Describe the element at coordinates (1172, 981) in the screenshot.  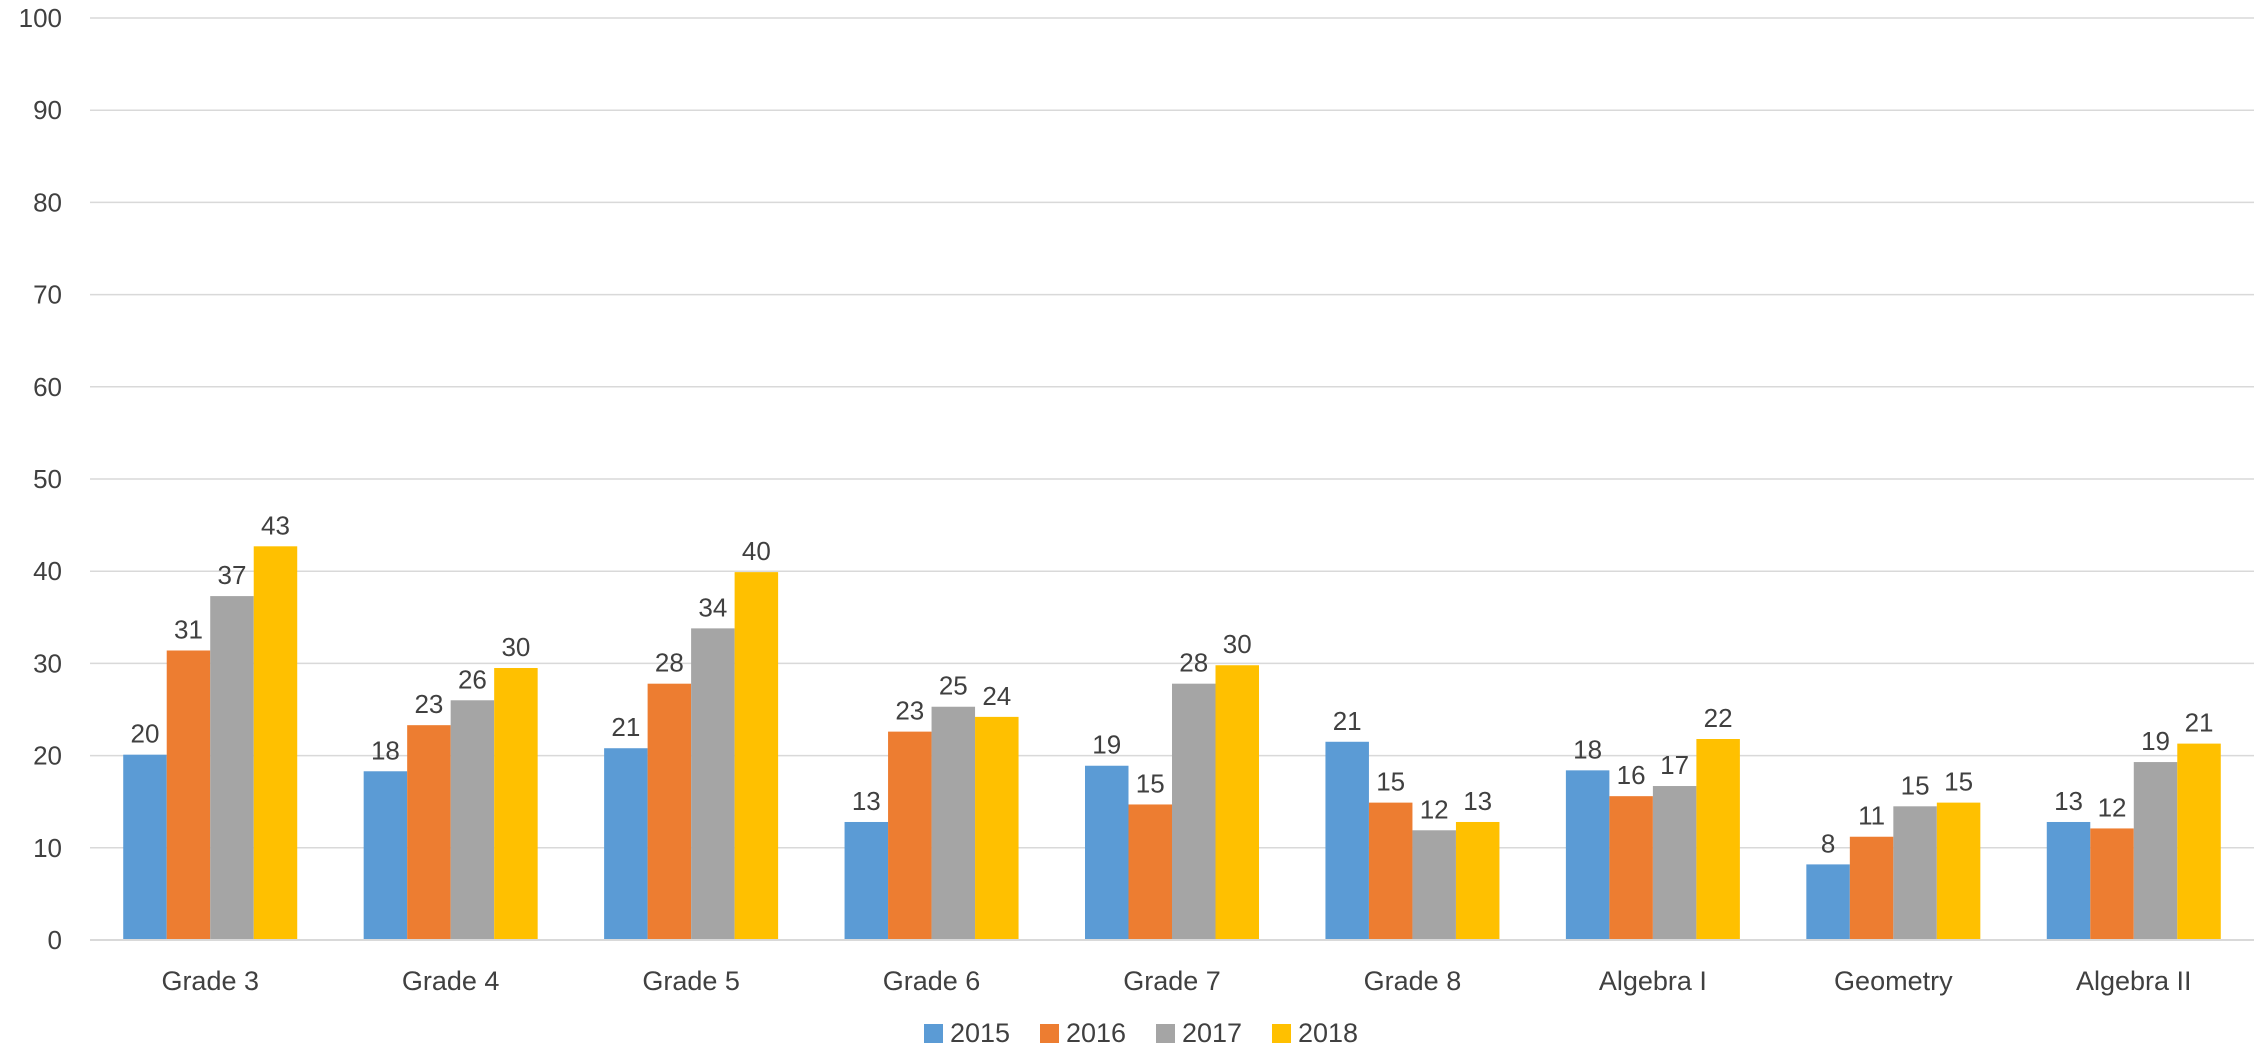
I see `category-label: Grade 7` at that location.